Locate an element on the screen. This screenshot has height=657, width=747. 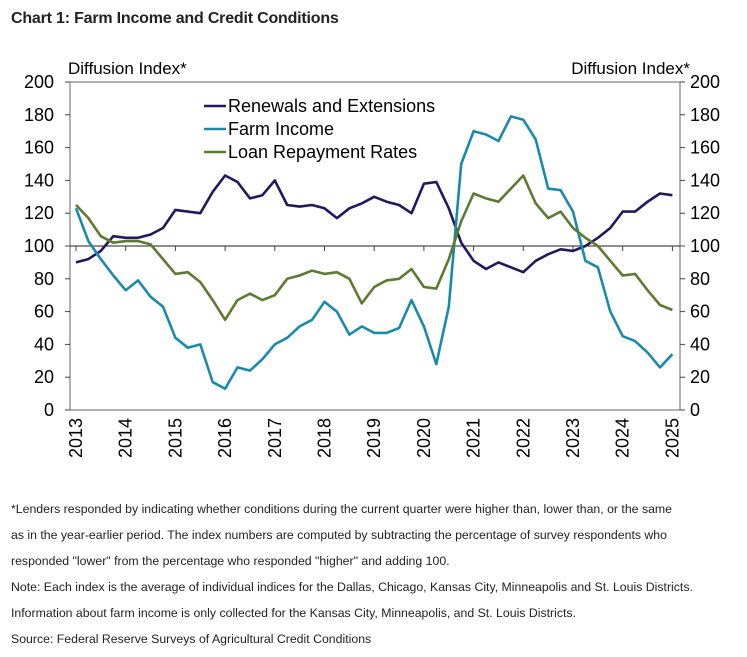
right-tick-label: 40 is located at coordinates (700, 344).